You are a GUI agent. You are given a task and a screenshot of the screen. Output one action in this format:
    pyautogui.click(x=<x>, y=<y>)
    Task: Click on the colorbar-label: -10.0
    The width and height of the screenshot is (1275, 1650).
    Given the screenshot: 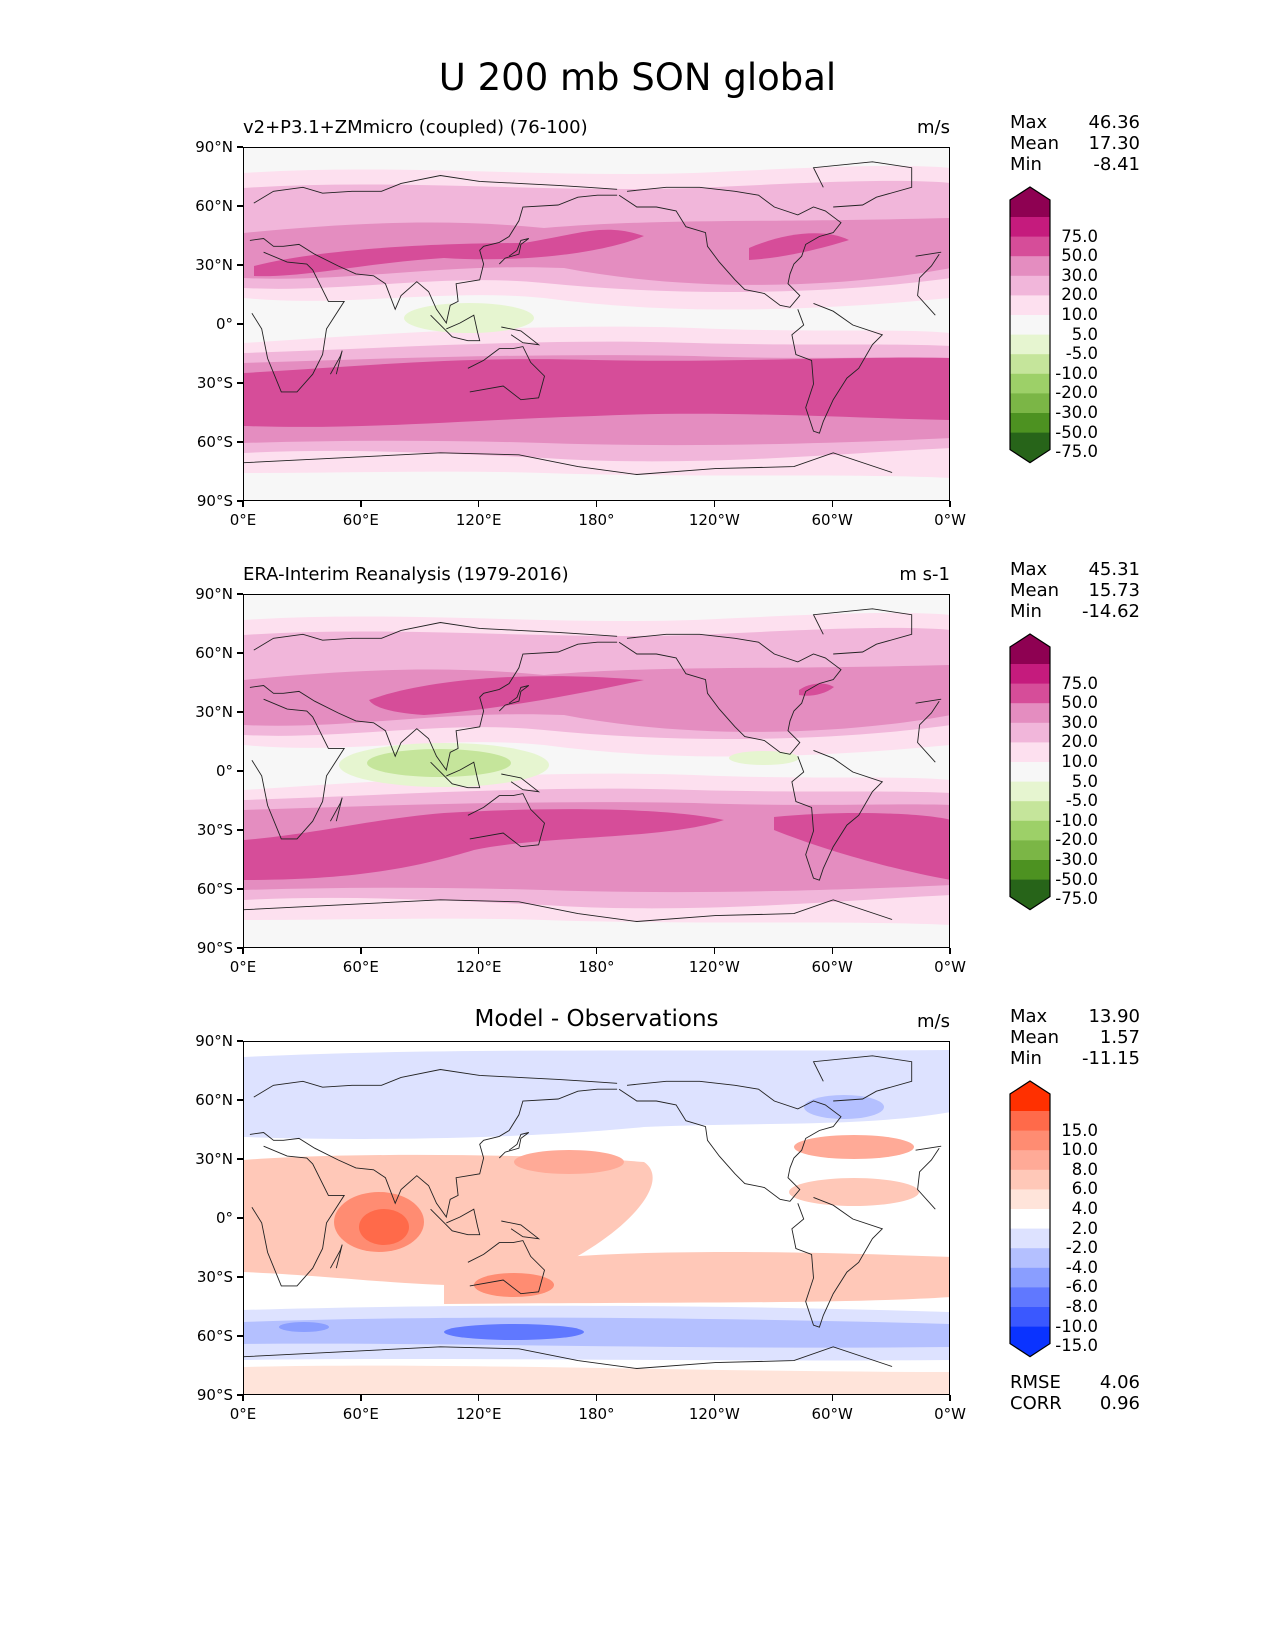 What is the action you would take?
    pyautogui.click(x=1076, y=820)
    